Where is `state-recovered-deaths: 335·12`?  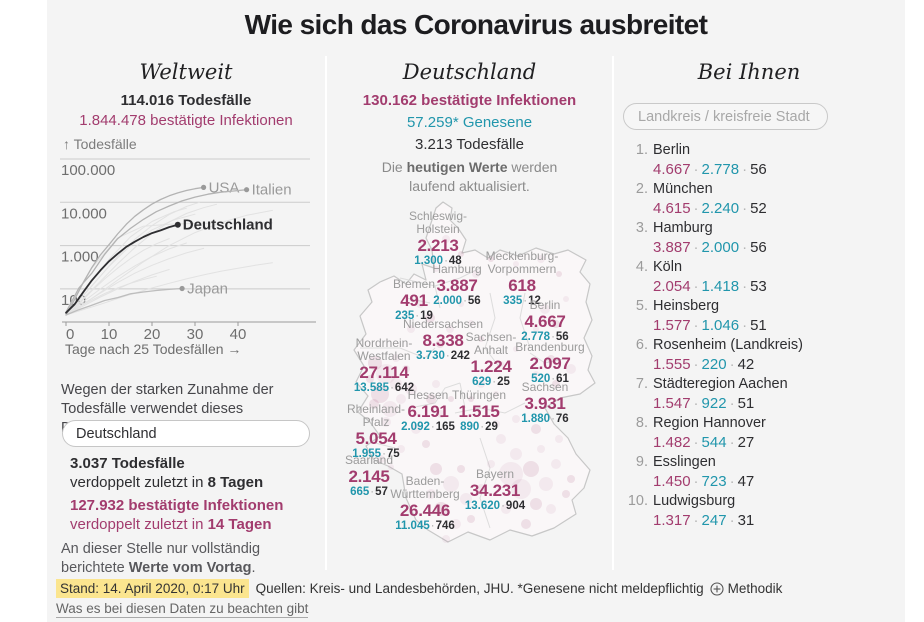
state-recovered-deaths: 335·12 is located at coordinates (522, 301).